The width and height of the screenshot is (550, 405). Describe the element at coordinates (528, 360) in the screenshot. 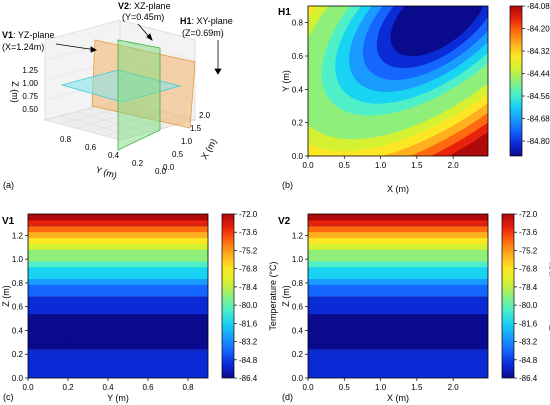

I see `colorbar-tick-label: -84.8` at that location.